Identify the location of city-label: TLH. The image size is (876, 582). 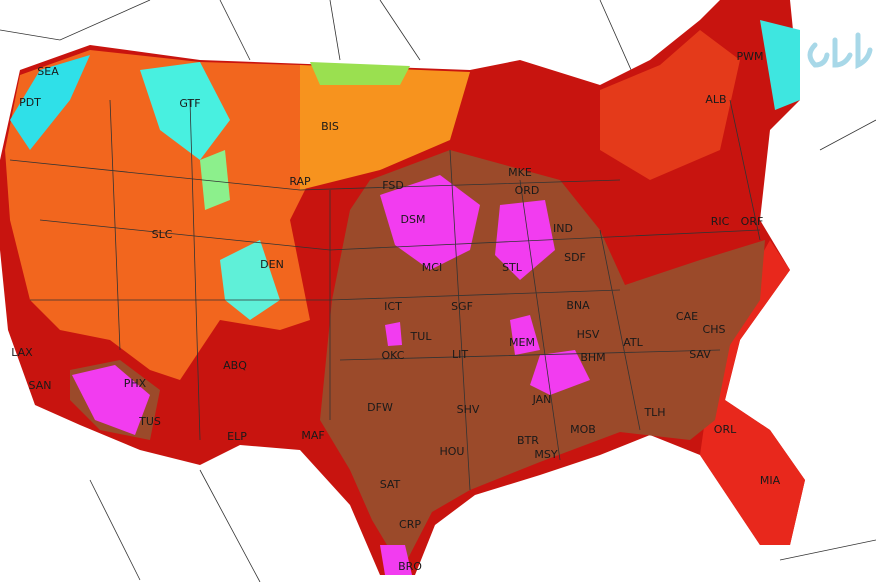
(654, 412).